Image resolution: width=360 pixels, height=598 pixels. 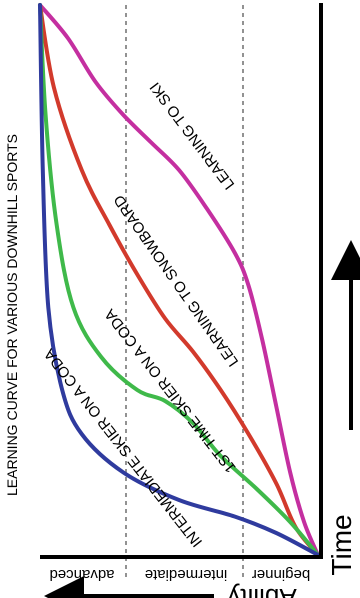 What do you see at coordinates (281, 574) in the screenshot?
I see `x-category-beginner: beginner` at bounding box center [281, 574].